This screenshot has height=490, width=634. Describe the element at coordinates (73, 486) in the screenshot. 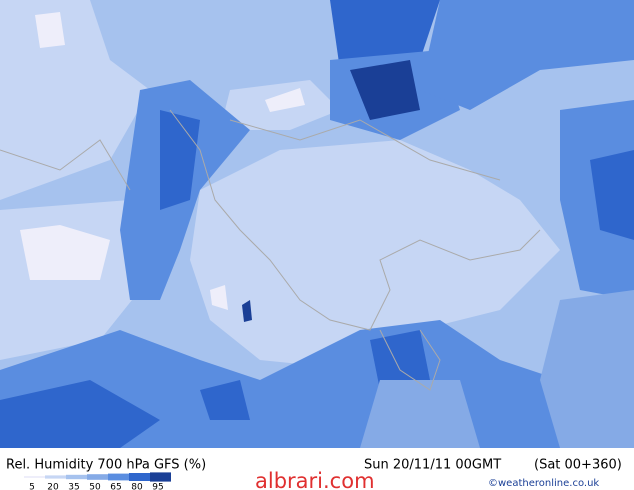

I see `legend-level: 35` at that location.